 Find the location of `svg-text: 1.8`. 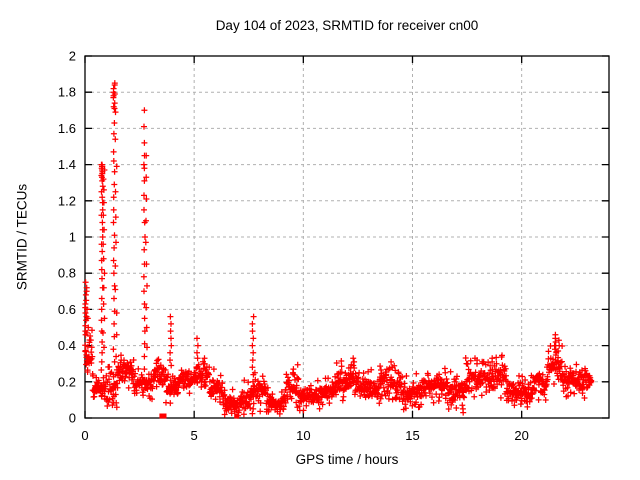

svg-text: 1.8 is located at coordinates (67, 92).